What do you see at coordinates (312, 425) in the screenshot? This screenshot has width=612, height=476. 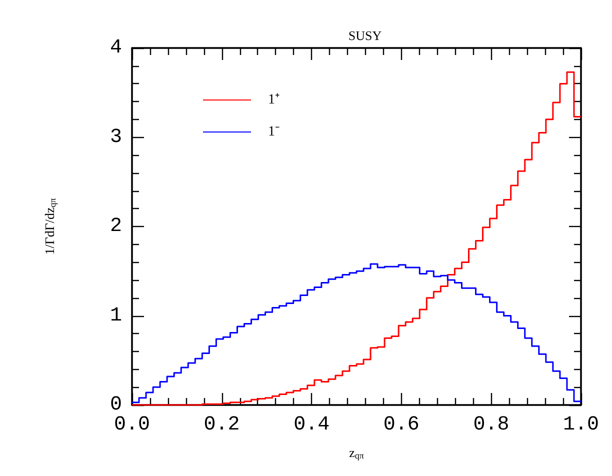 I see `x-tick-label: 0.4` at bounding box center [312, 425].